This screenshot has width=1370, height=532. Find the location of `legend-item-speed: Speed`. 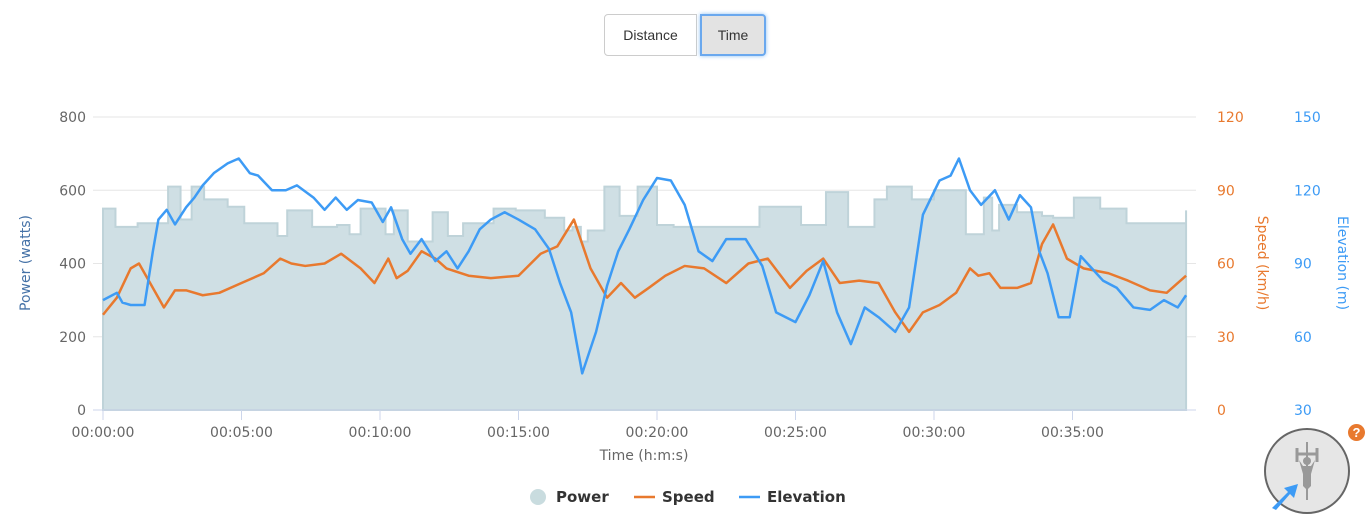

legend-item-speed: Speed is located at coordinates (674, 497).